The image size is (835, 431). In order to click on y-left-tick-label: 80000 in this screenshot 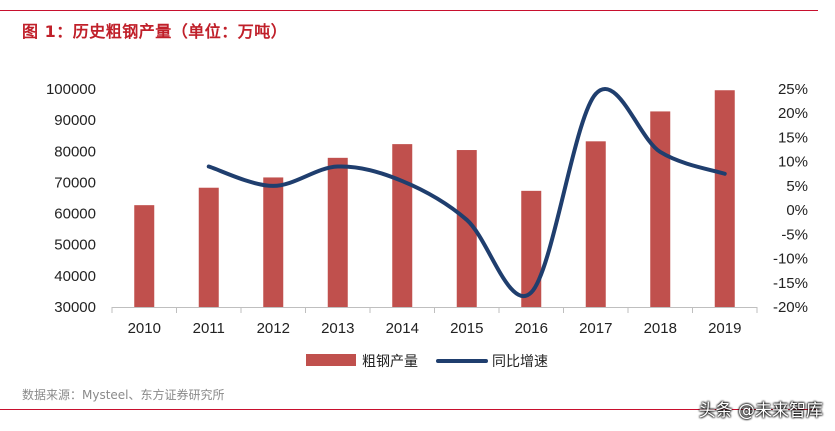, I will do `click(75, 151)`.